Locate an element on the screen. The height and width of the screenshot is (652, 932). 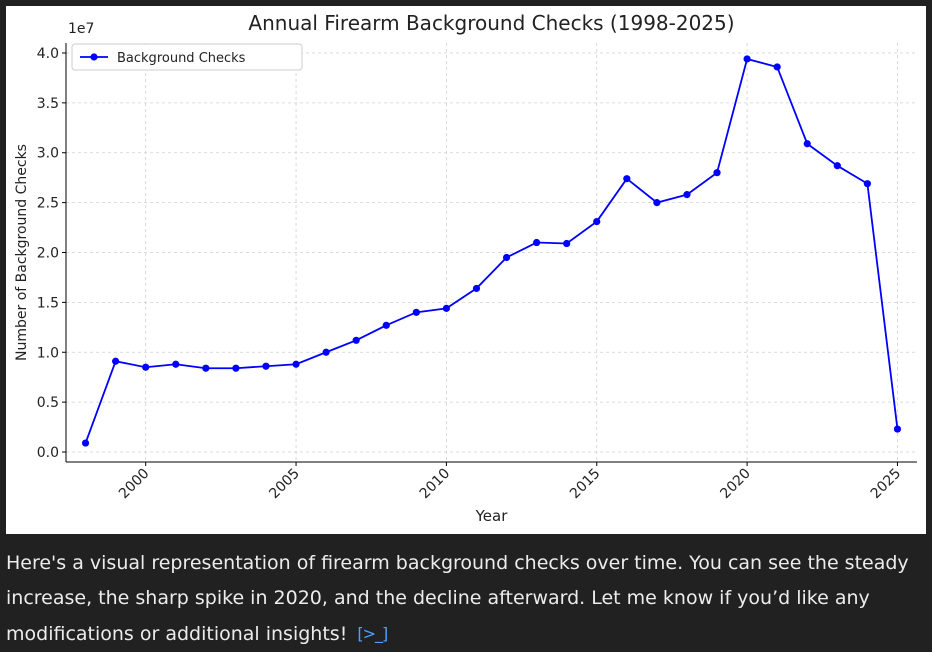
y-tick-label: 3.5 is located at coordinates (48, 104).